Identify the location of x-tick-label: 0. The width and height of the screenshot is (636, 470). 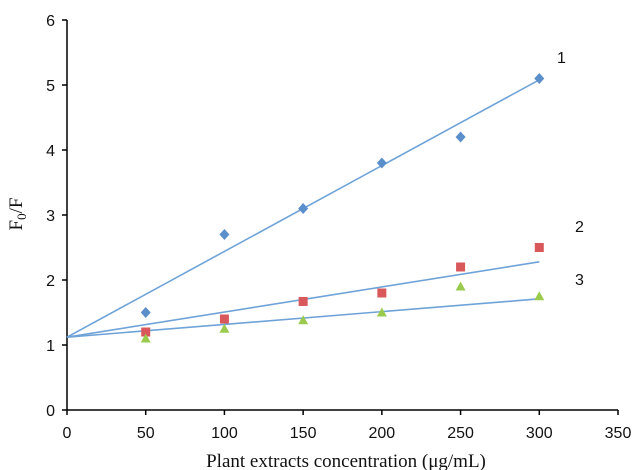
(67, 433).